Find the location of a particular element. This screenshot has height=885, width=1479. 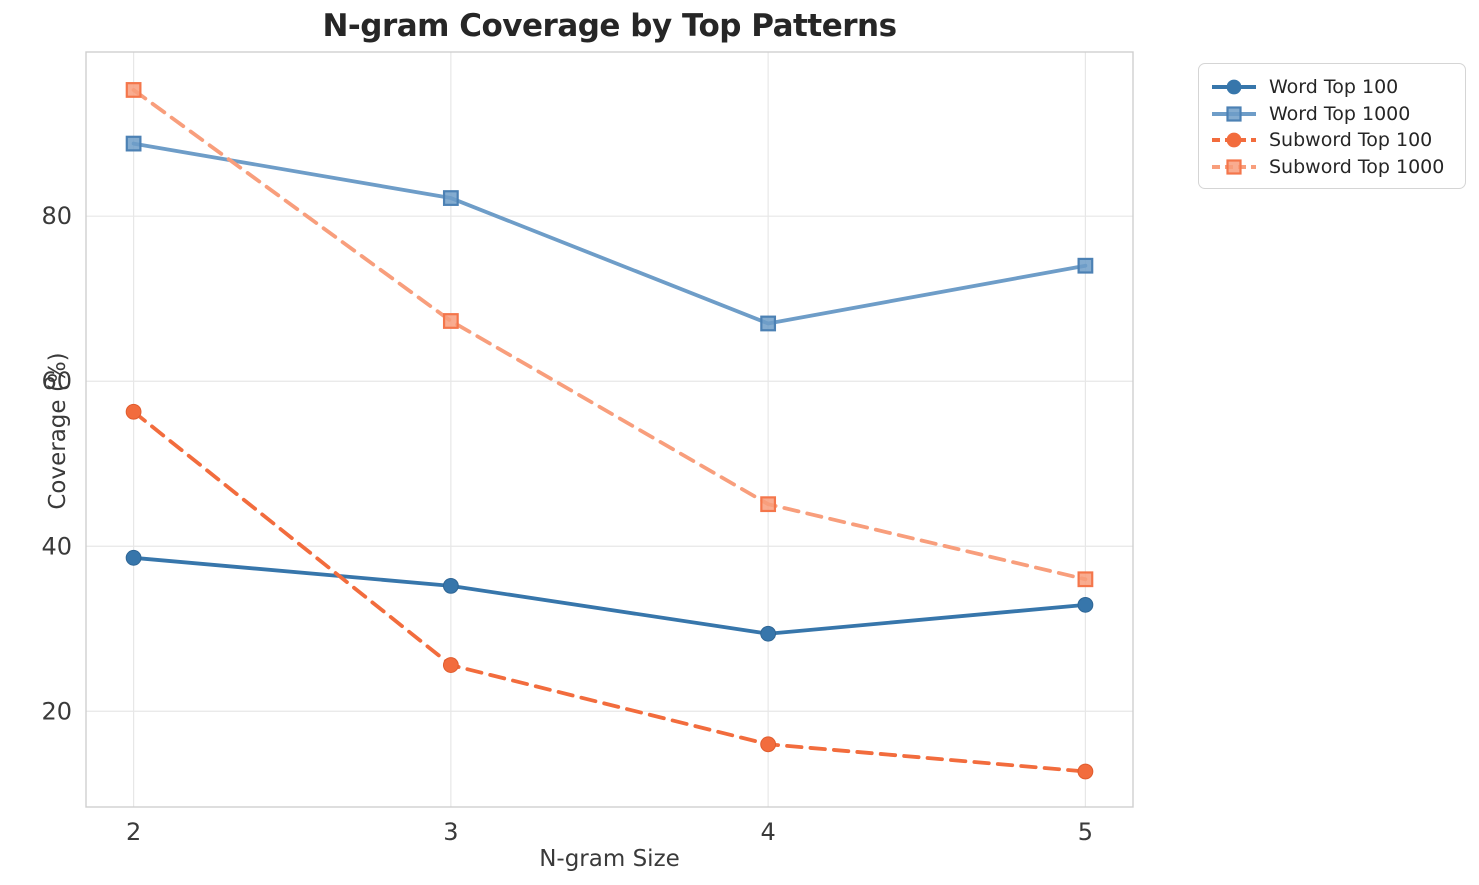

x-axis-label: N-gram Size is located at coordinates (609, 859).